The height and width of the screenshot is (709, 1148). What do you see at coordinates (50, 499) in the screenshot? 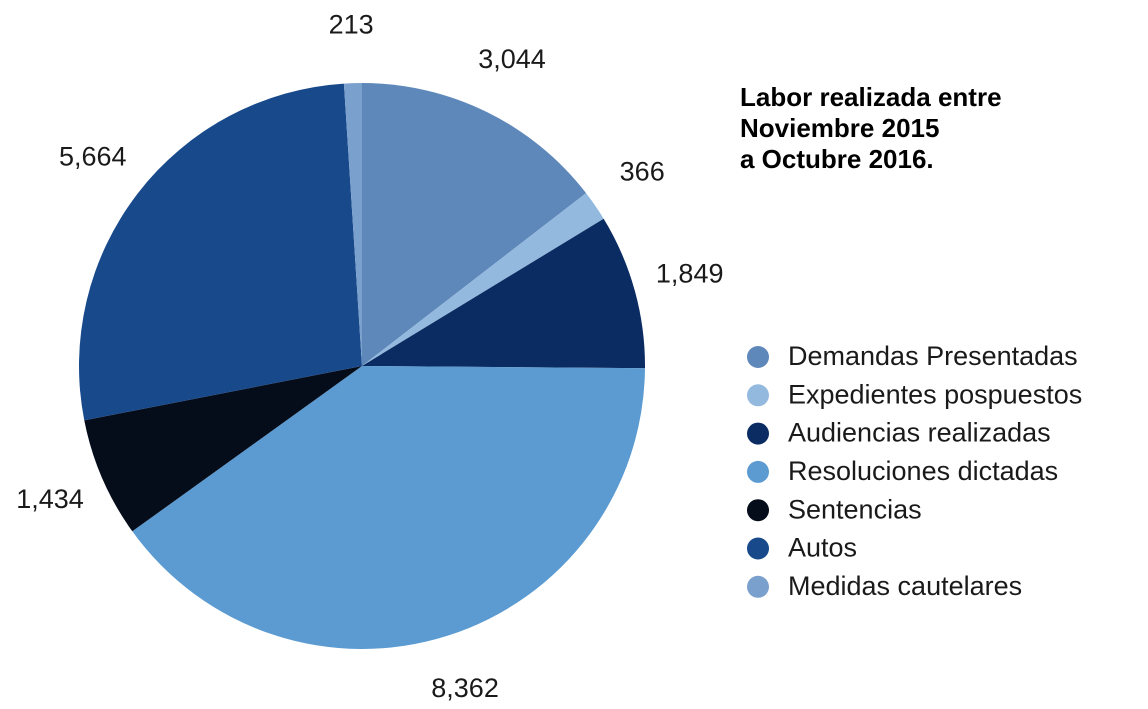
I see `data-label: 1,434` at bounding box center [50, 499].